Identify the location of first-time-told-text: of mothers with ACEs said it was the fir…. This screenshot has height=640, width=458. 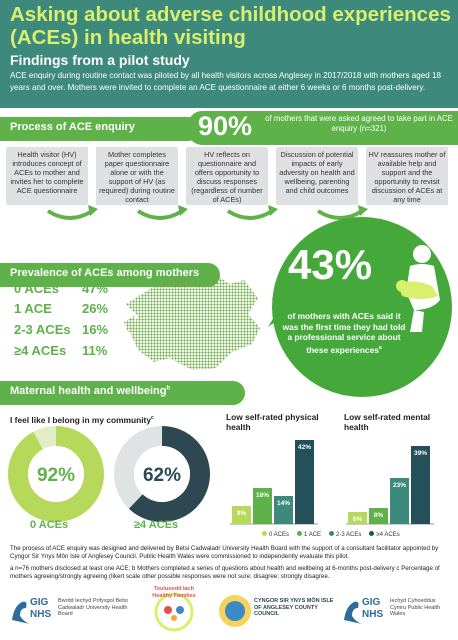
(344, 333).